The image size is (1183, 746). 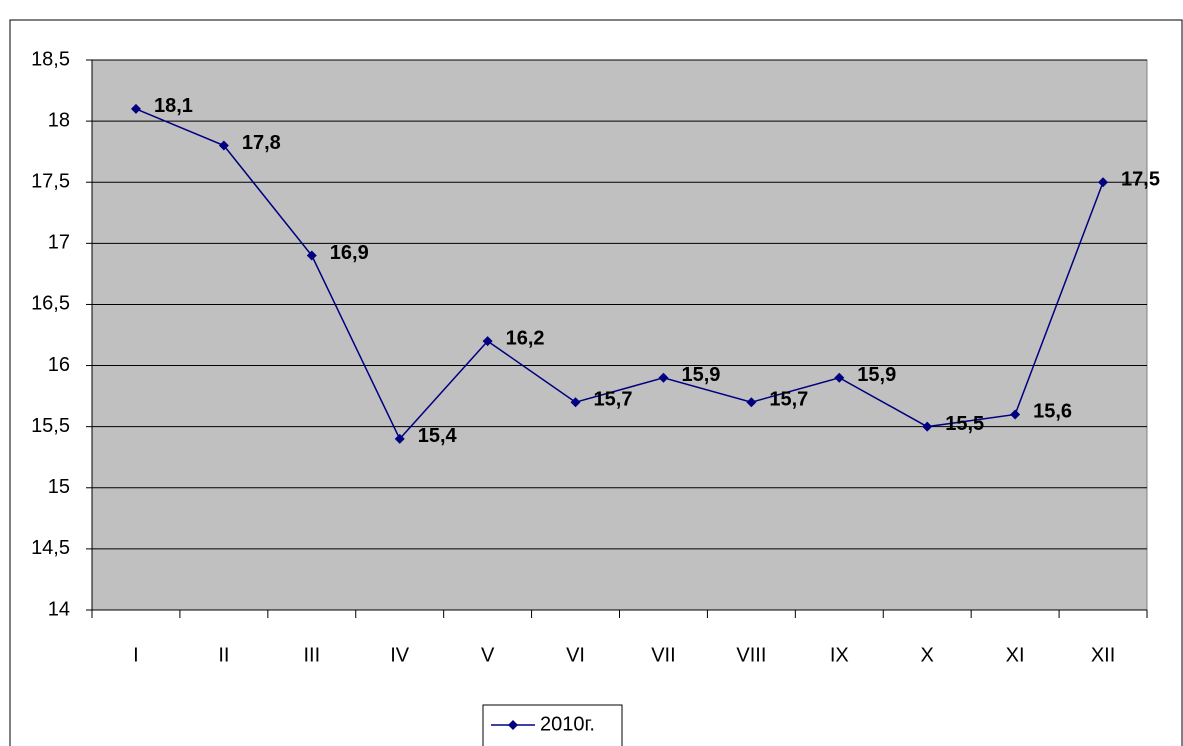 I want to click on x-tick-label: II, so click(x=223, y=655).